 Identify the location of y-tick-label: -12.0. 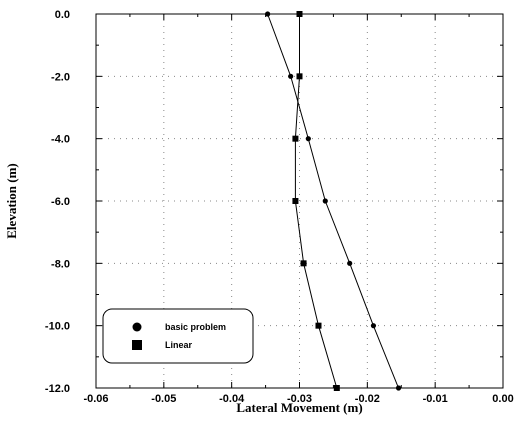
(57, 389).